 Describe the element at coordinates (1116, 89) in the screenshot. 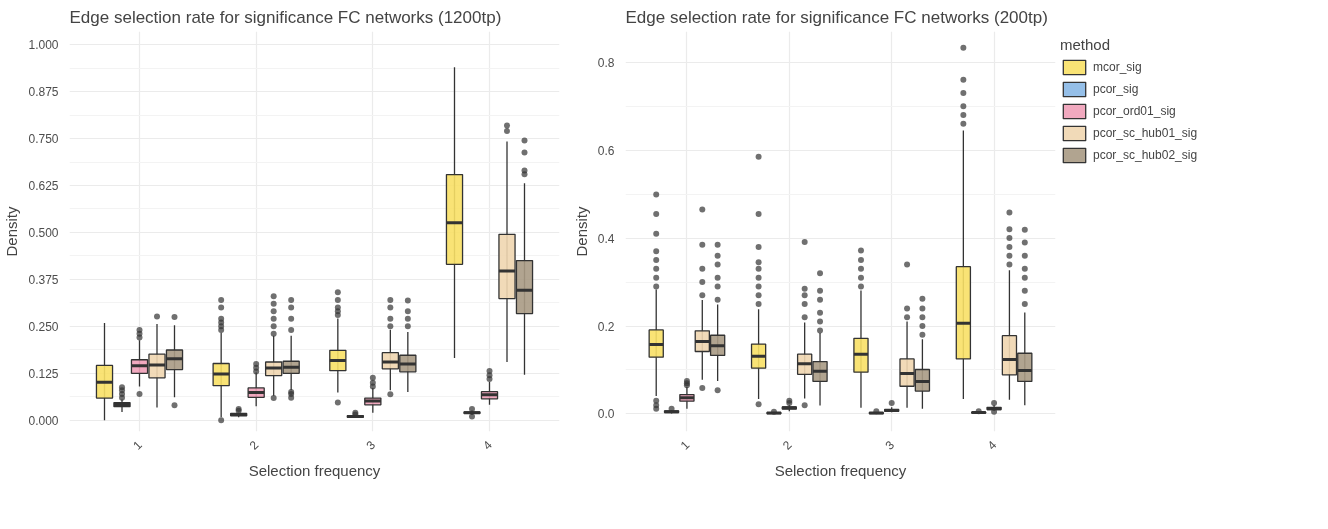

I see `legend-label: pcor_sig` at that location.